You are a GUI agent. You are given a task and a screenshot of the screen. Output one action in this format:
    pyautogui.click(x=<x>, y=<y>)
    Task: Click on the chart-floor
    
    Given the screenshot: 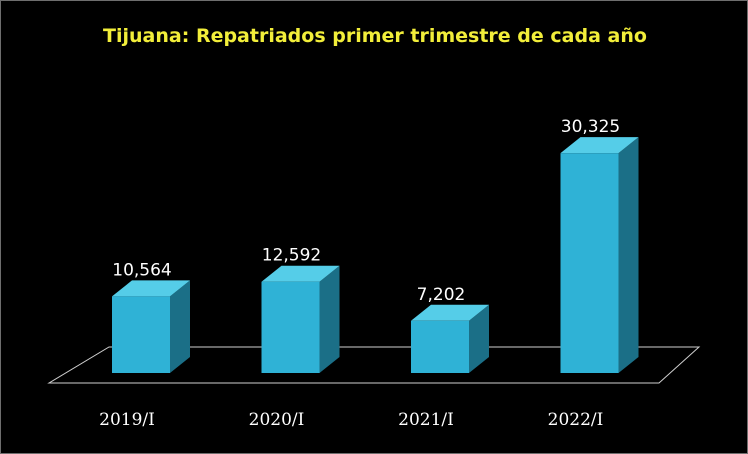 What is the action you would take?
    pyautogui.click(x=374, y=365)
    